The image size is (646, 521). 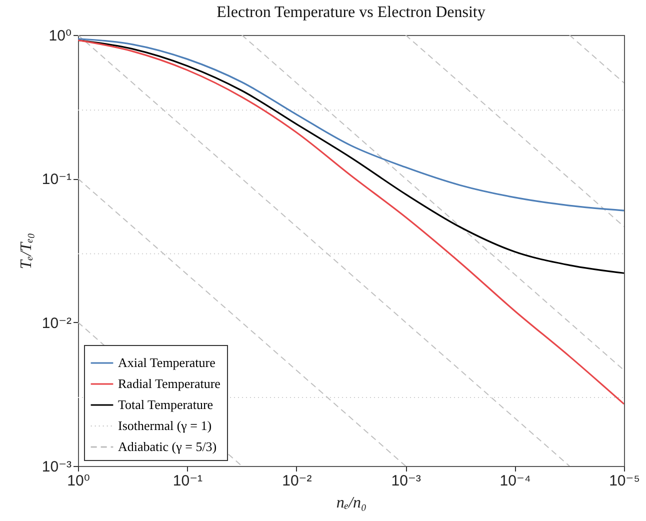 I want to click on y-tick-label: 10⁻², so click(x=57, y=323).